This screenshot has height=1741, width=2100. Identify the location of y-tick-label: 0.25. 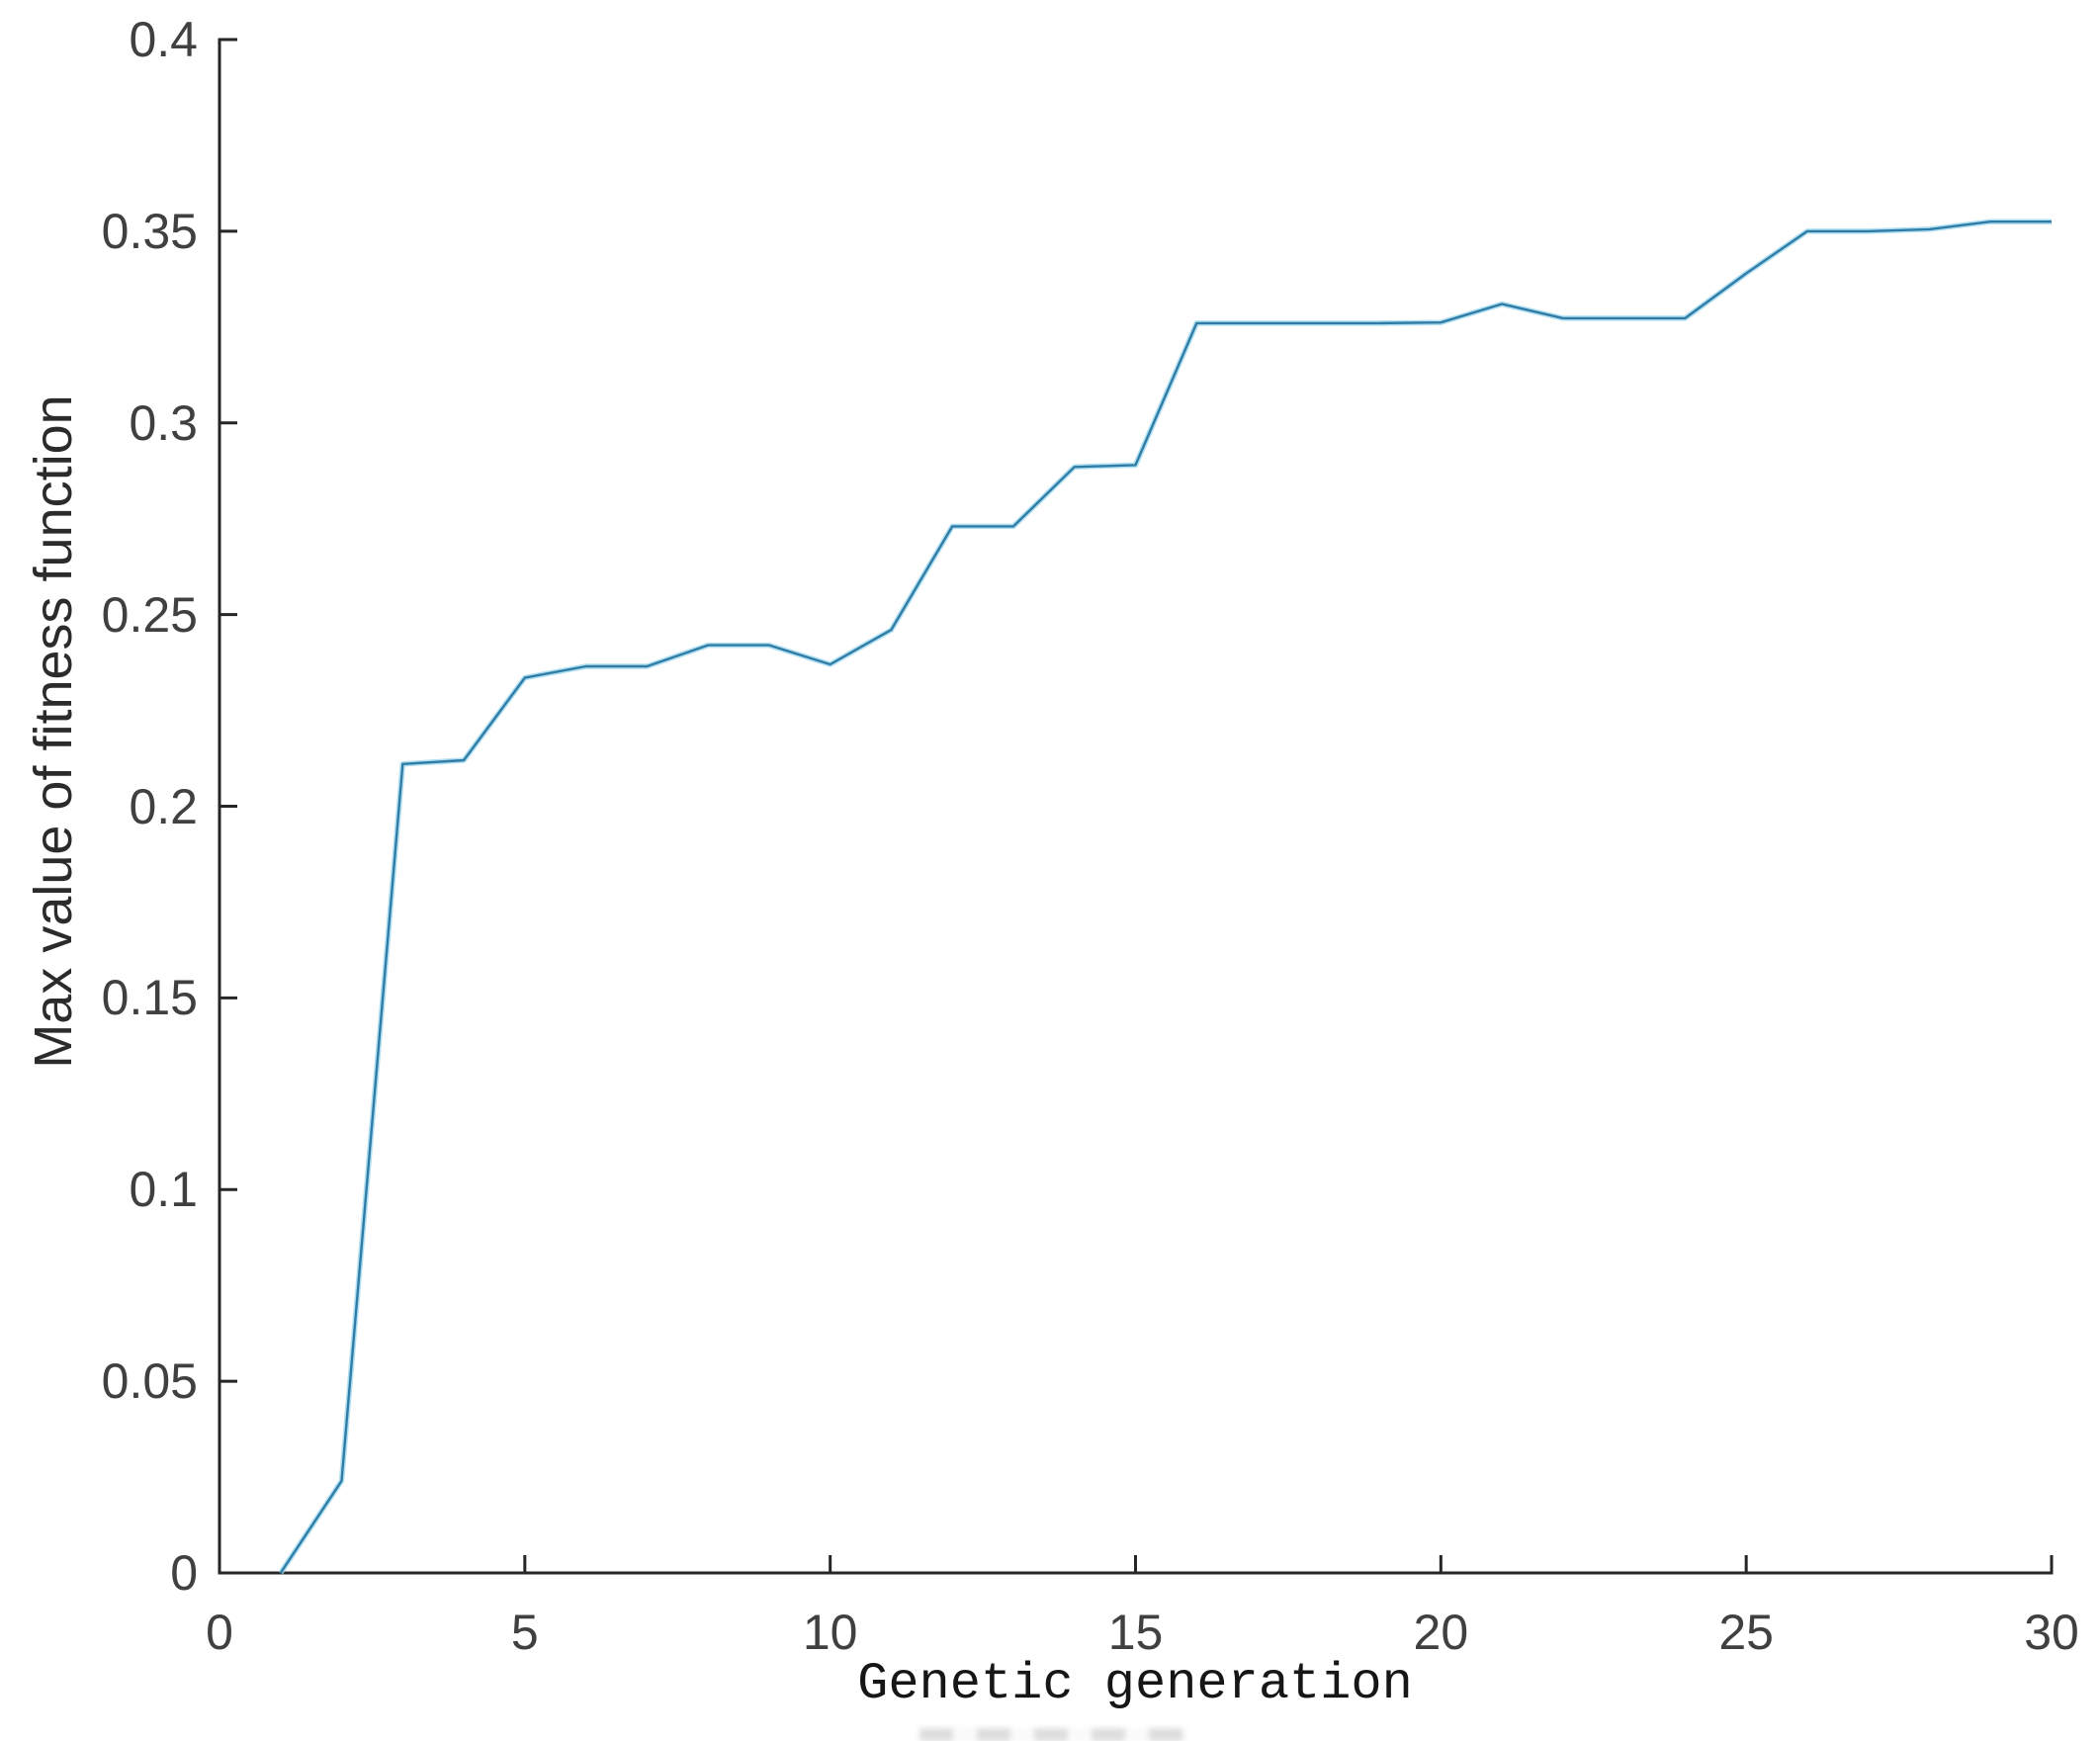
(149, 614).